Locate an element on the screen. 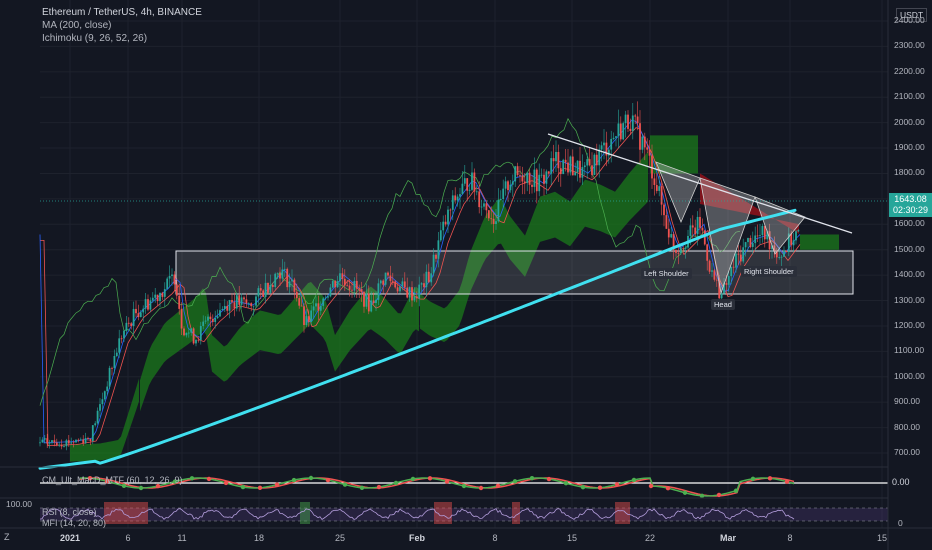  price-tick: 2300.00 is located at coordinates (909, 45).